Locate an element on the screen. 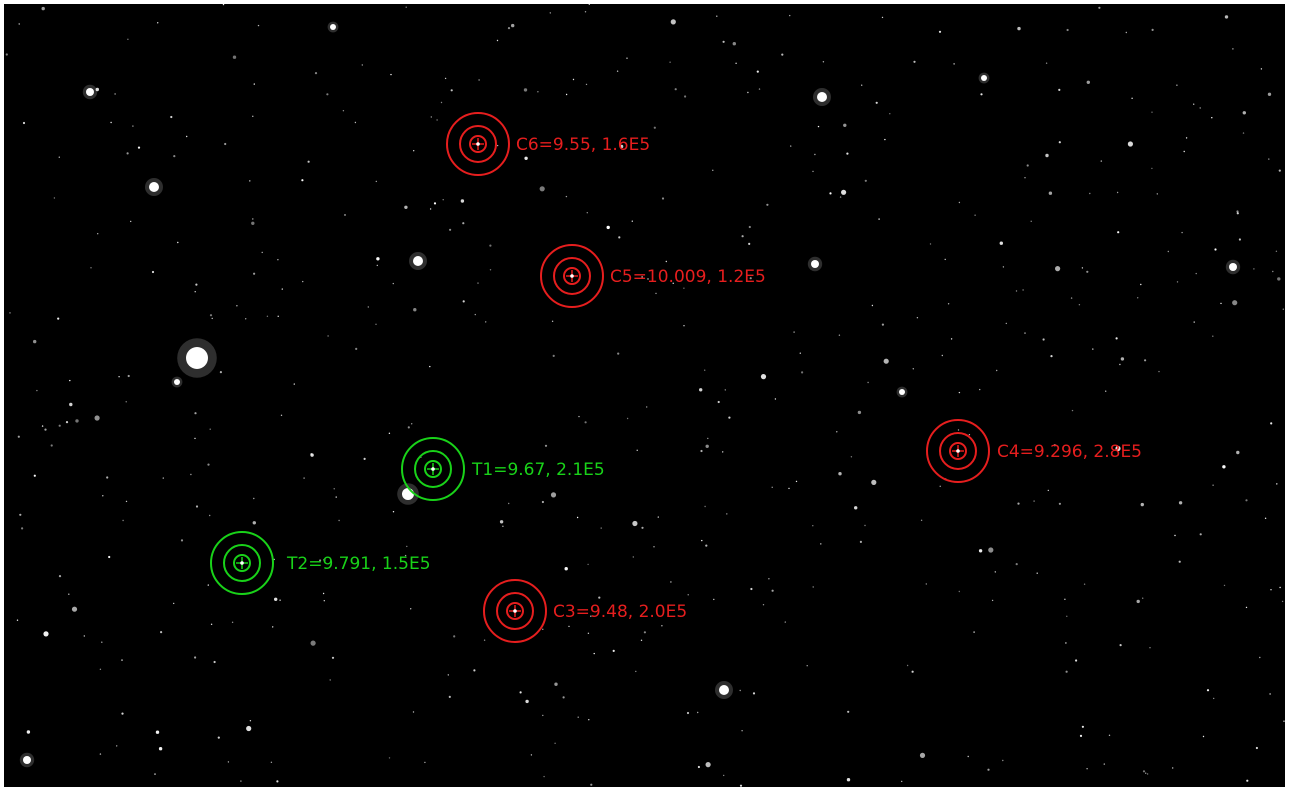 Image resolution: width=1289 pixels, height=791 pixels. aperture-c6: C6=9.55, 1.6E5 is located at coordinates (548, 144).